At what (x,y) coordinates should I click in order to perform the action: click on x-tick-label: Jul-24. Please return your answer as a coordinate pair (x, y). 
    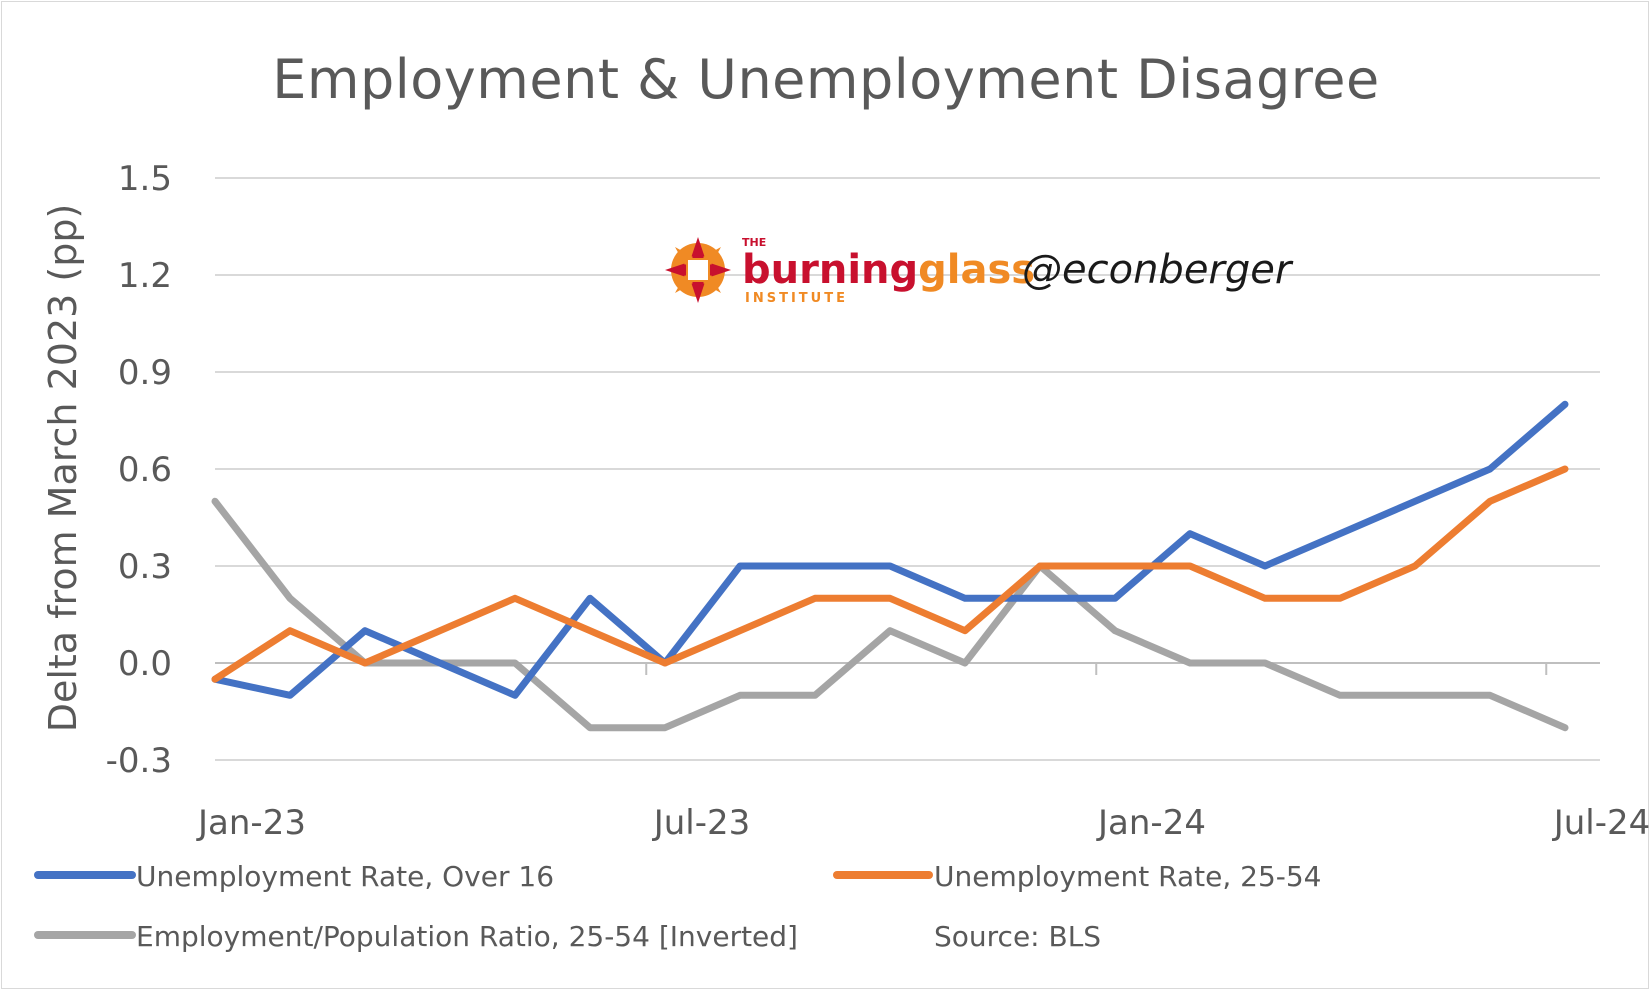
    Looking at the image, I should click on (1601, 823).